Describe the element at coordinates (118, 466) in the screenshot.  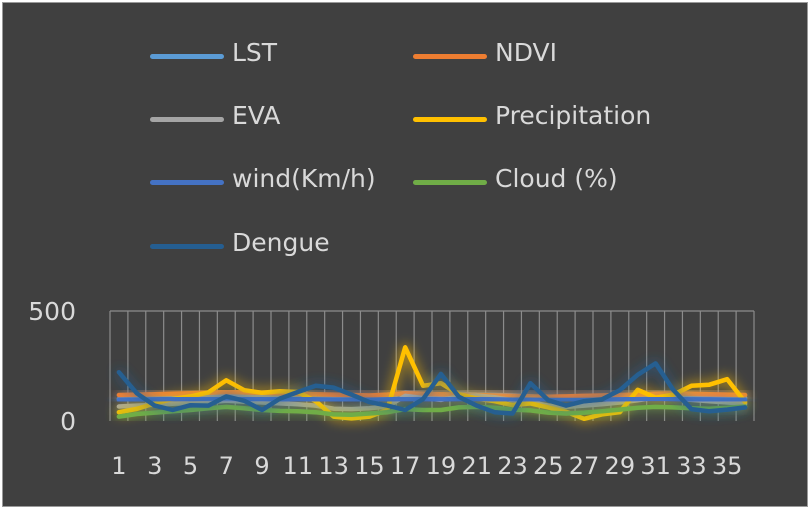
I see `x-tick-label: 1` at that location.